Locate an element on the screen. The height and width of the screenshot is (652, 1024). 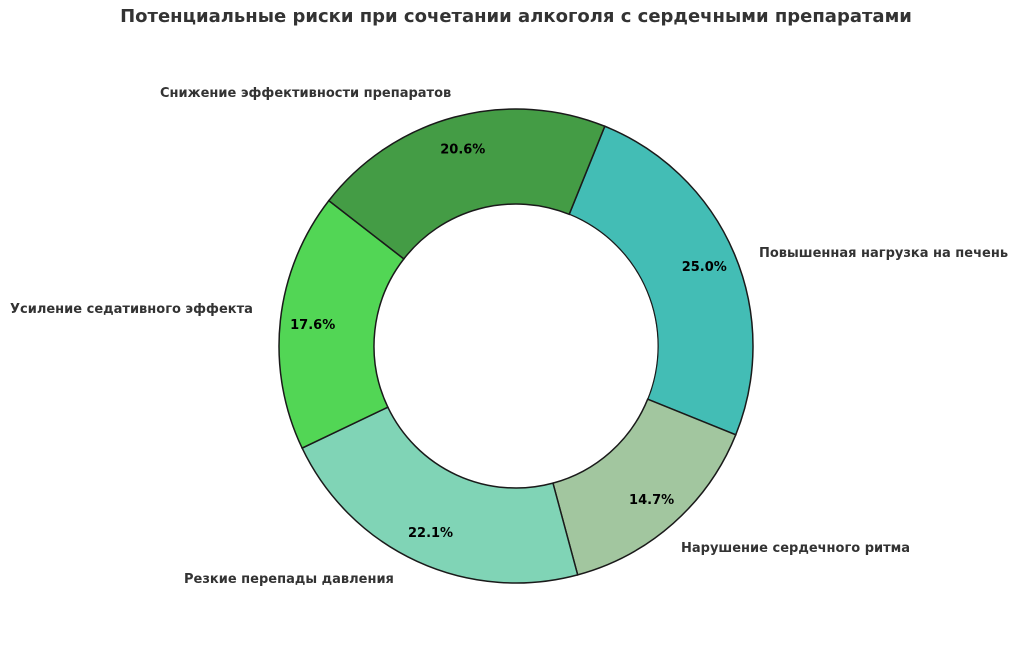
slice-percent-label: 17.6% is located at coordinates (312, 325).